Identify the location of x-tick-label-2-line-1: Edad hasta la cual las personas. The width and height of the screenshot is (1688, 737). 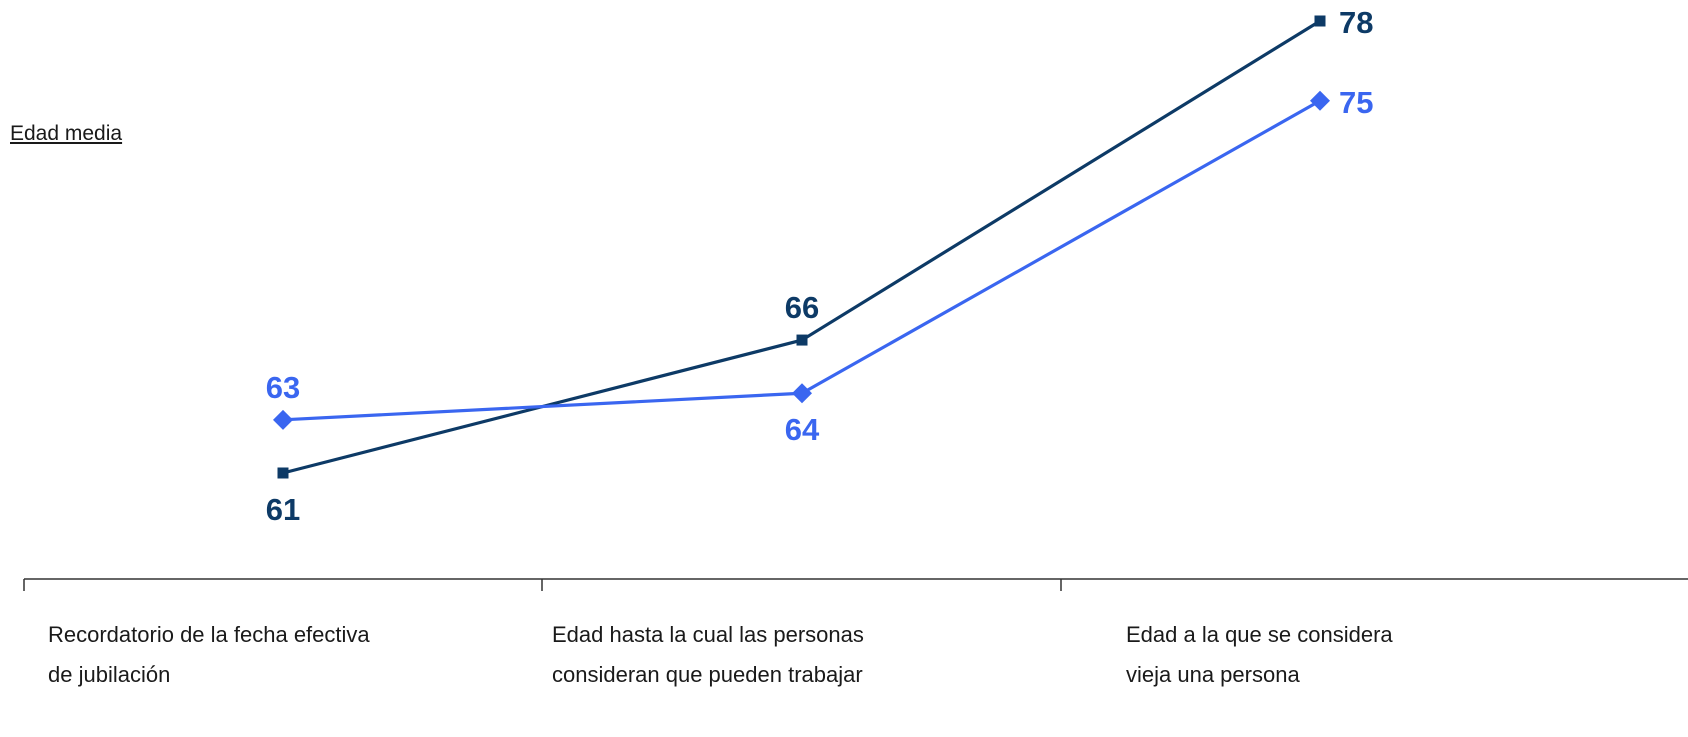
(708, 634).